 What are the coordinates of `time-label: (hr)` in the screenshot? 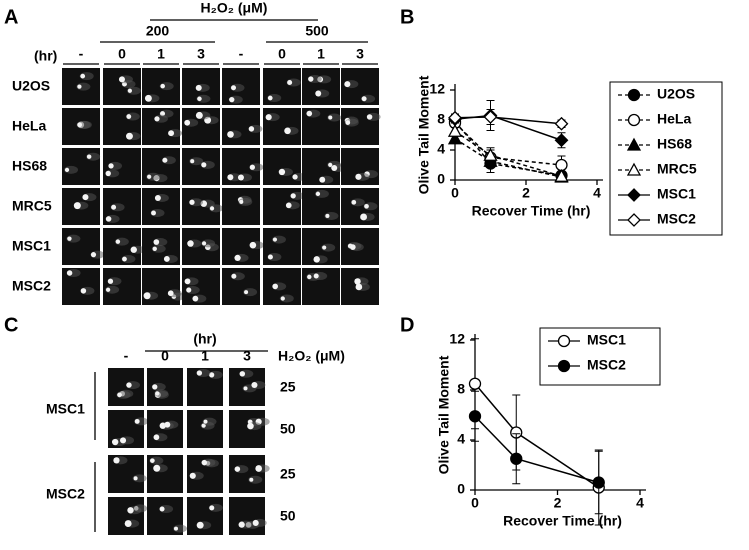 It's located at (204, 339).